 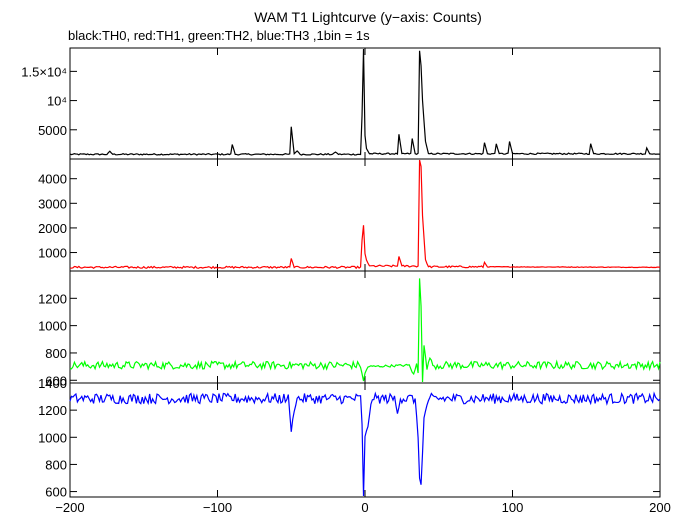 What do you see at coordinates (57, 101) in the screenshot?
I see `y-tick-label: 10⁴` at bounding box center [57, 101].